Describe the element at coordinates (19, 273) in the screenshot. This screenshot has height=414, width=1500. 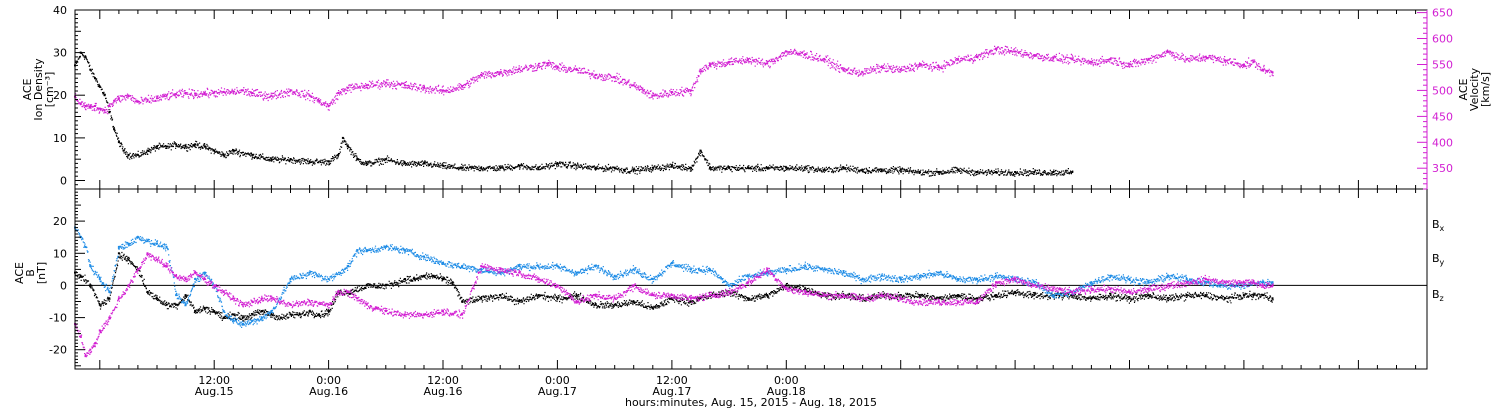
I see `bottom-left-ylabel-line-0: ACE` at that location.